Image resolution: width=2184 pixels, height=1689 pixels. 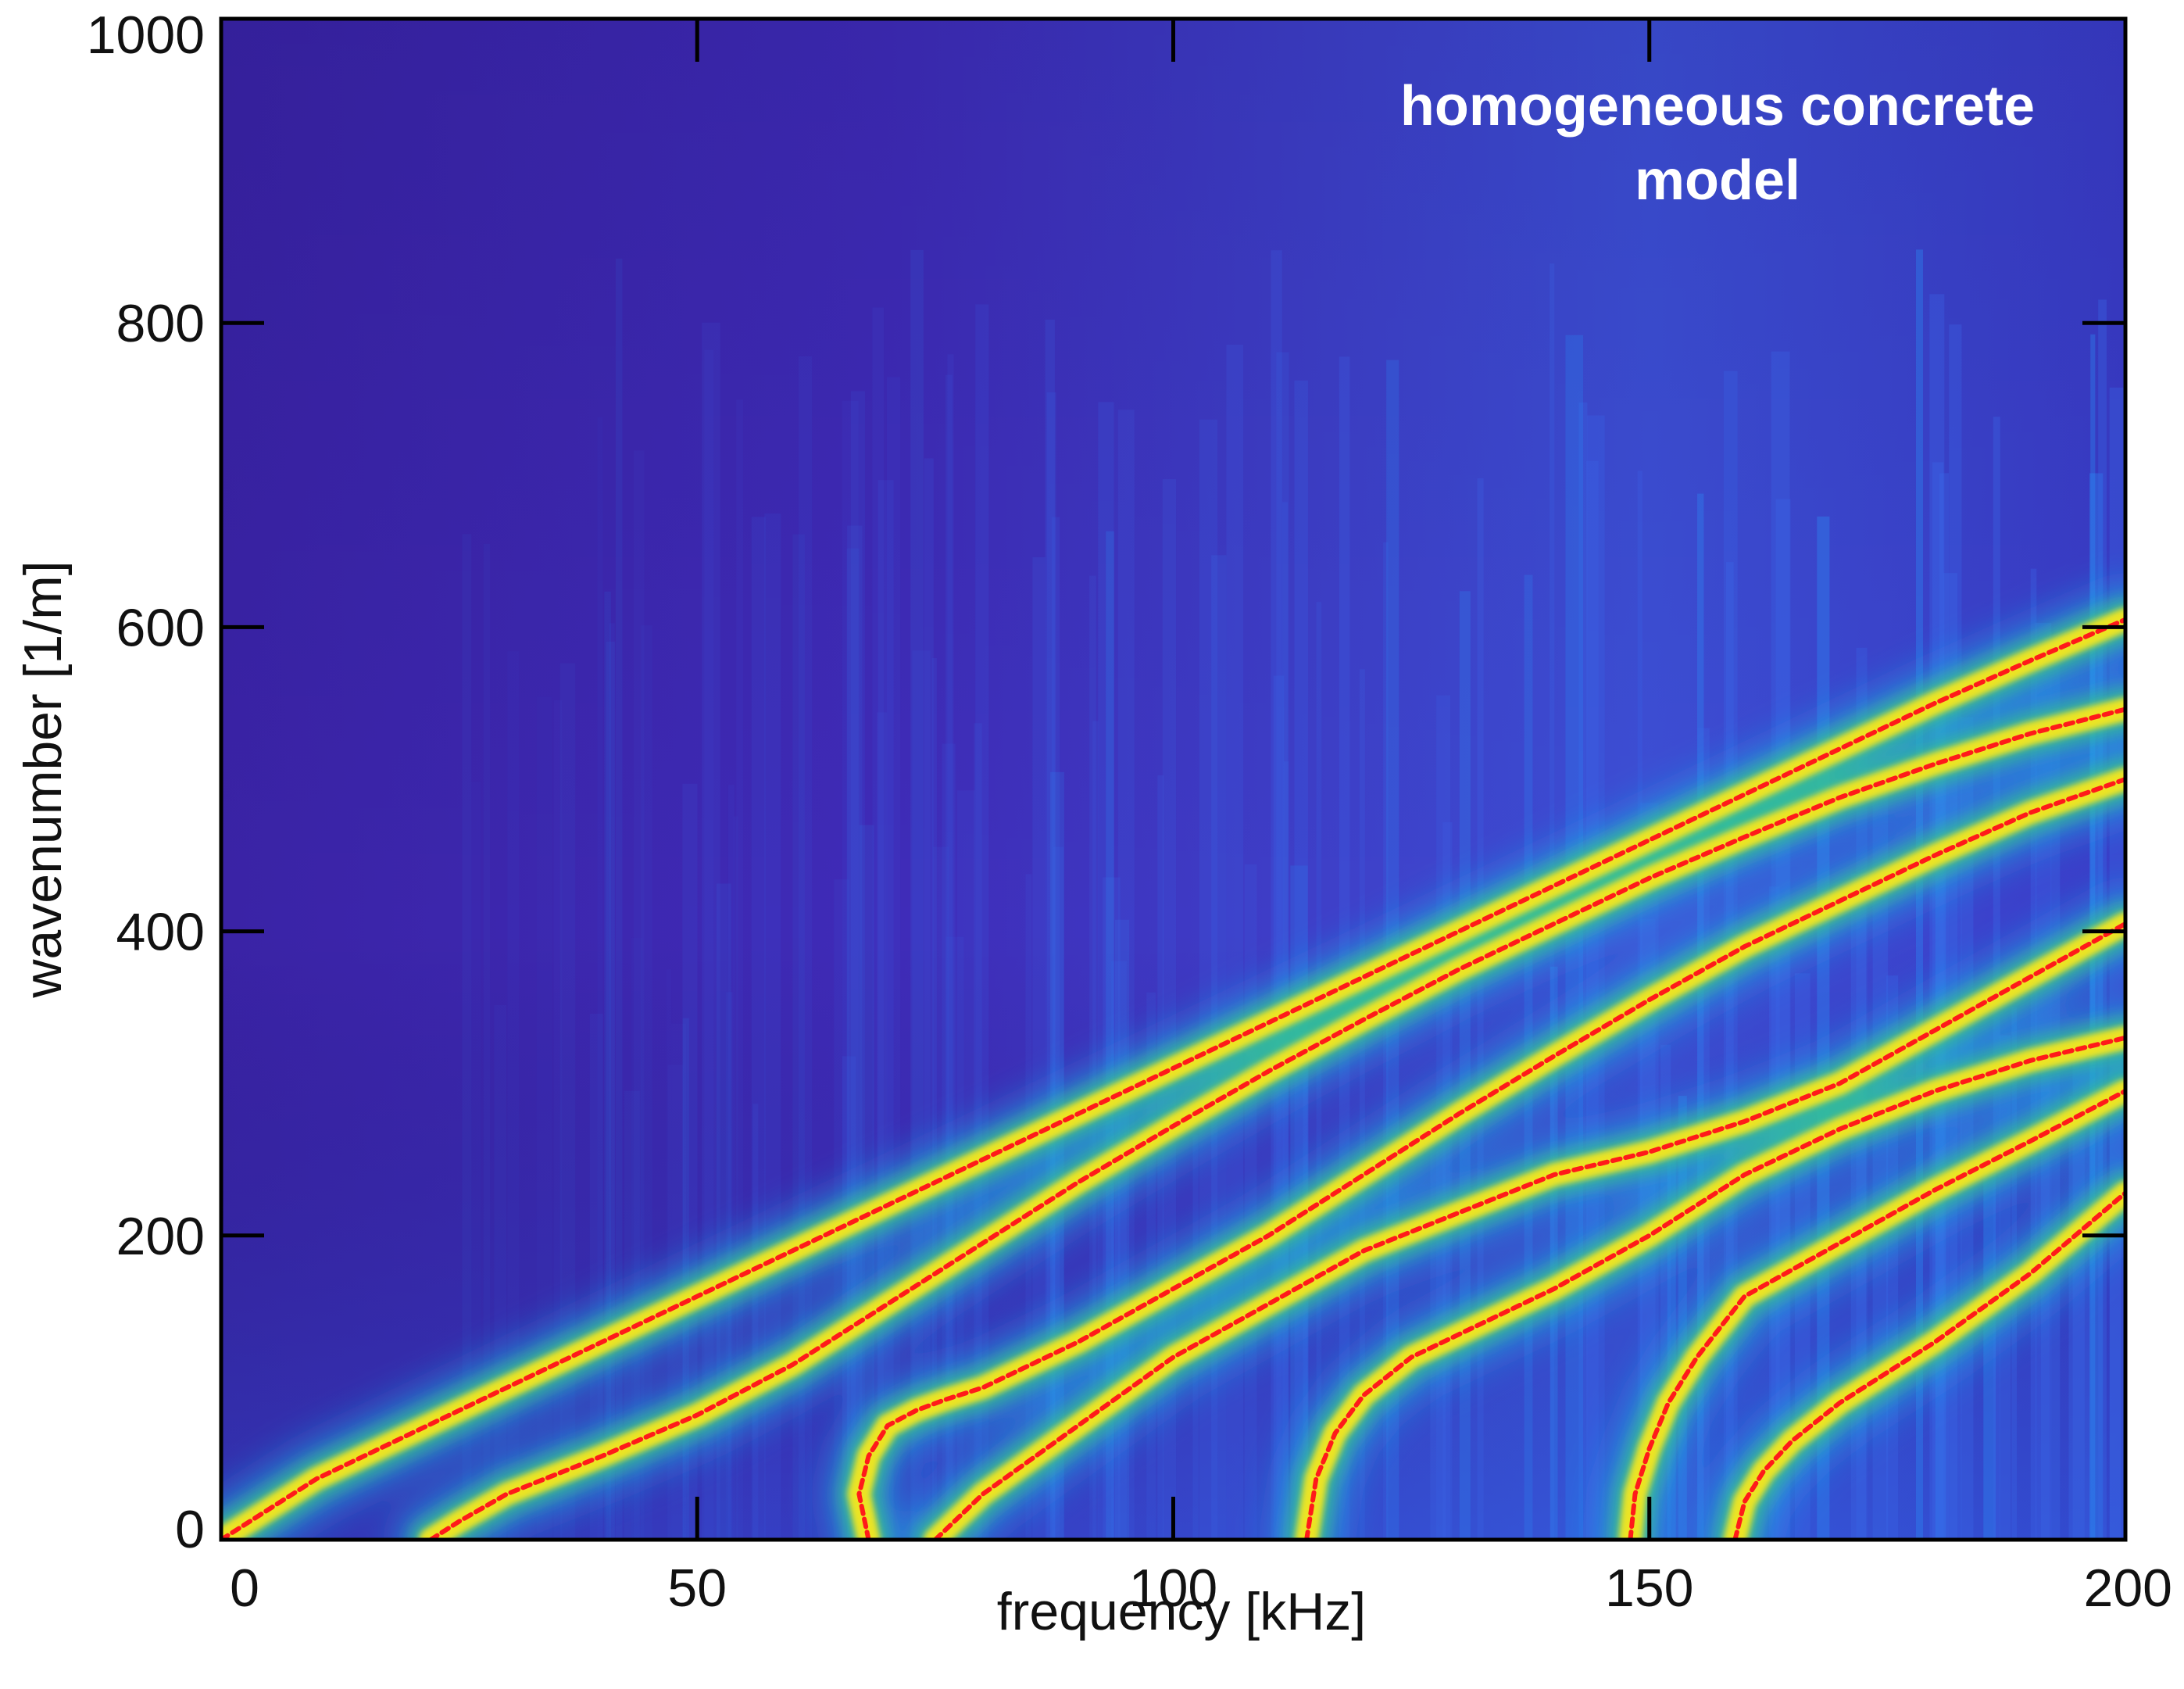 I want to click on x-axis-title: frequency [kHz], so click(x=1181, y=1612).